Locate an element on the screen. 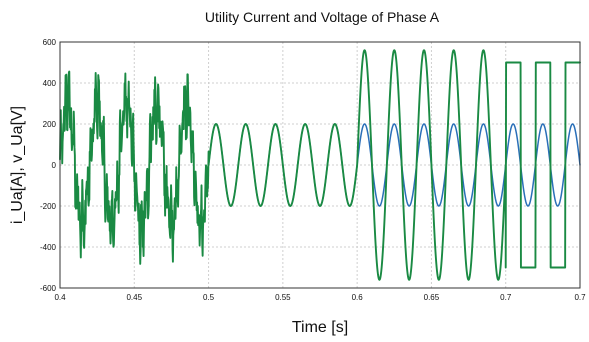 The height and width of the screenshot is (342, 589). y-tick-label: -200 is located at coordinates (48, 206).